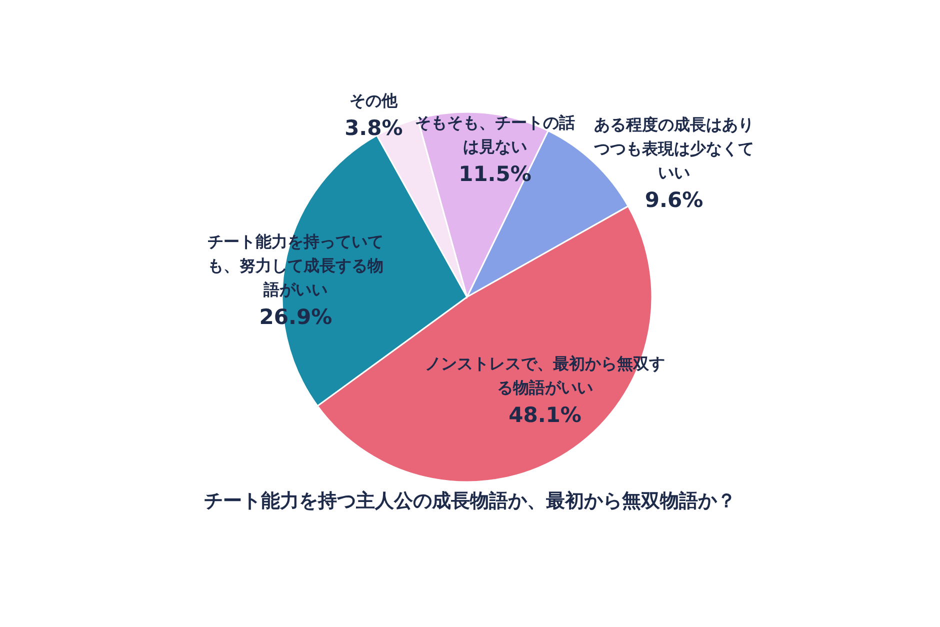  I want to click on slice-label: ある程度の成長はありつつも表現は少なくていい, so click(674, 149).